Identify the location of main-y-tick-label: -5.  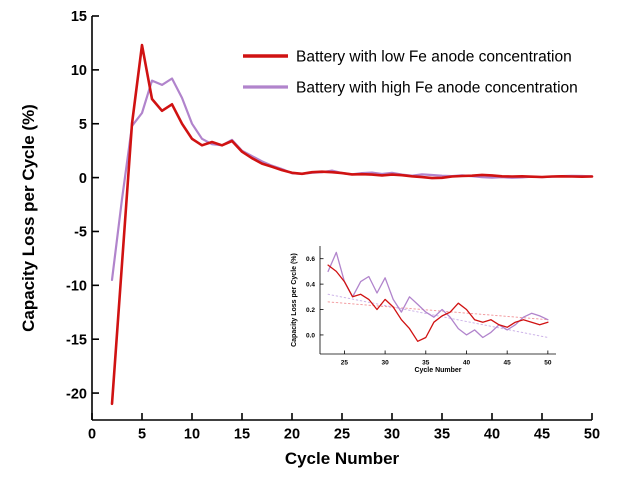
(80, 233).